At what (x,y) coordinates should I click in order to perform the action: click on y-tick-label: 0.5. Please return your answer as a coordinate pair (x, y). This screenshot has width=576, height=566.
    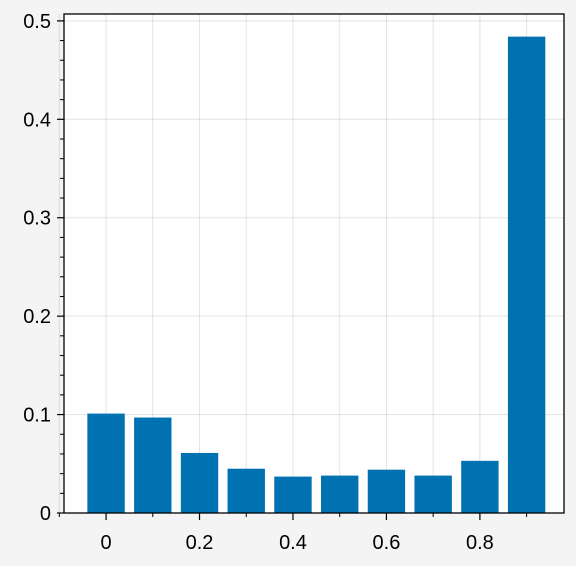
    Looking at the image, I should click on (37, 22).